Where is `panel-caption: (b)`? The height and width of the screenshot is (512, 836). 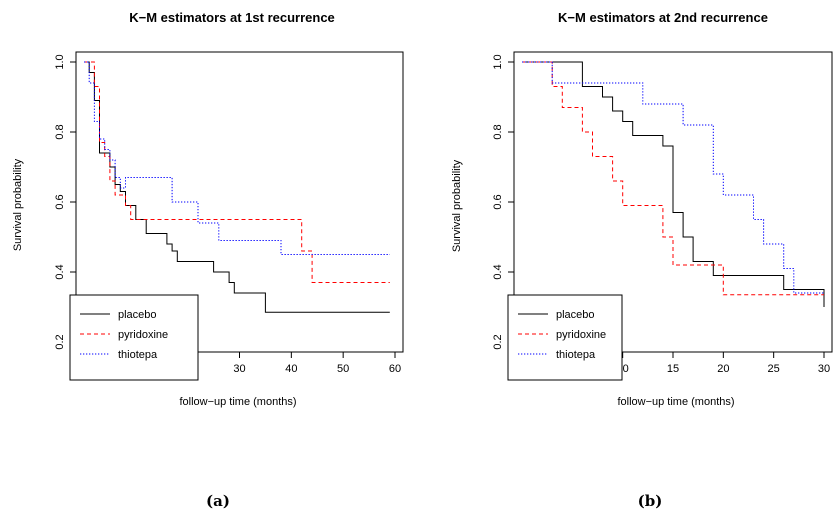 panel-caption: (b) is located at coordinates (650, 501).